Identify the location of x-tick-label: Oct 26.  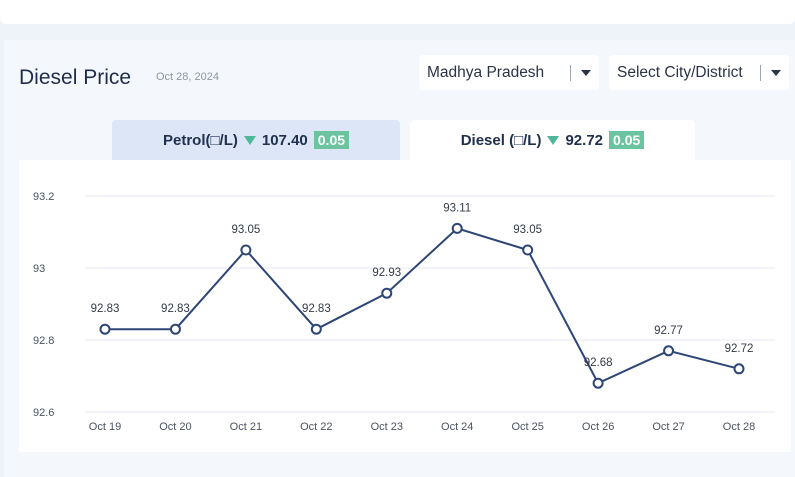
(598, 427).